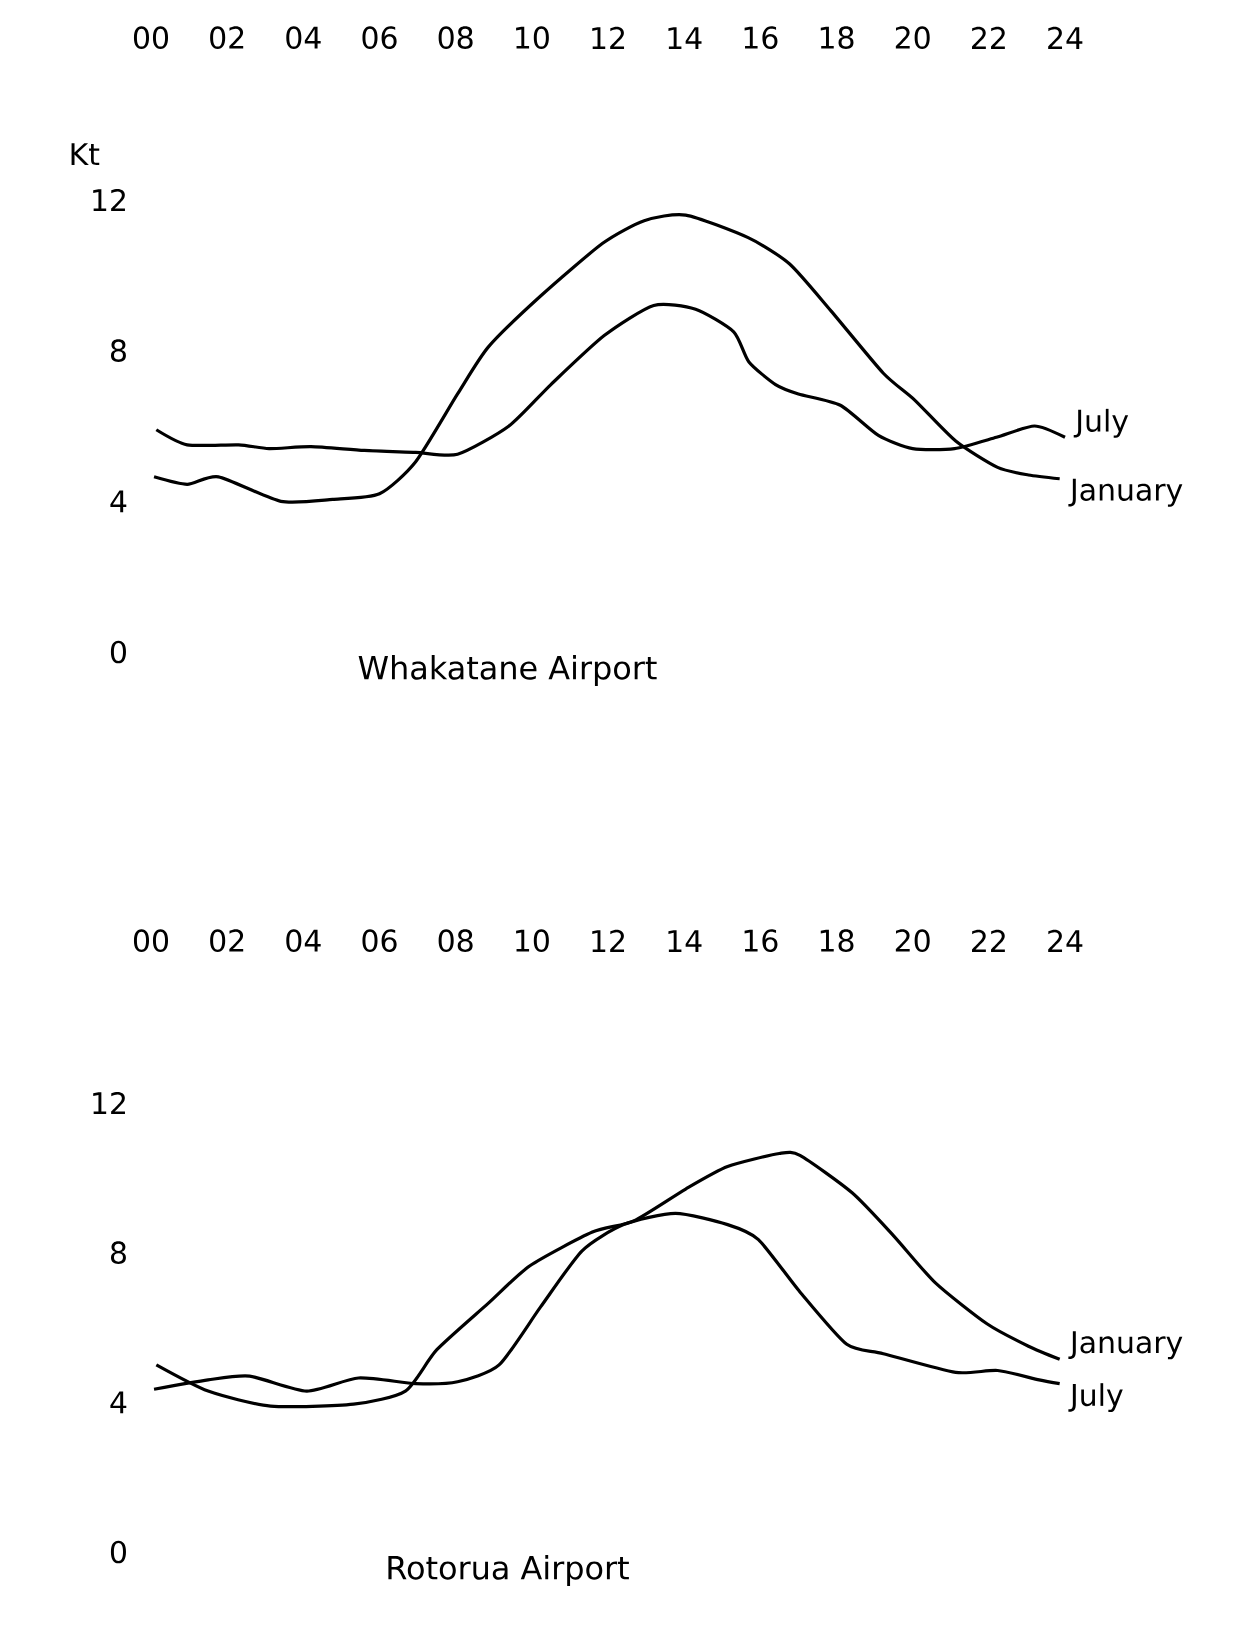  I want to click on y-axis-title: Kt, so click(85, 154).